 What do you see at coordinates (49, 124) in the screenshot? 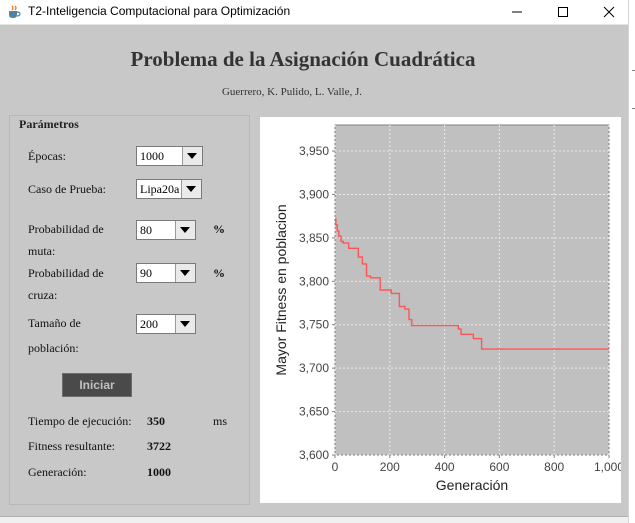
I see `parameters-title: Parámetros` at bounding box center [49, 124].